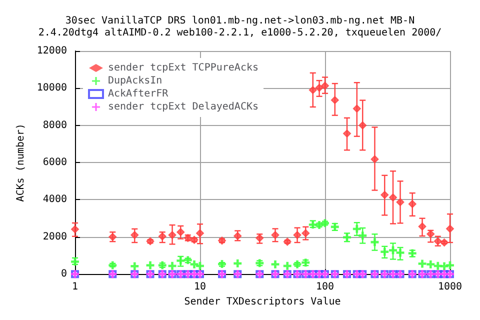  I want to click on chart-title: 30sec VanillaTCP DRS lon01.mb-ng.net->lon03.mb-ng.net MB-N 2.4.20dtg4 altAIMD-0.2 web100-2.2.1, e1000-5.2.20, txqueuelen 2000/, so click(240, 27).